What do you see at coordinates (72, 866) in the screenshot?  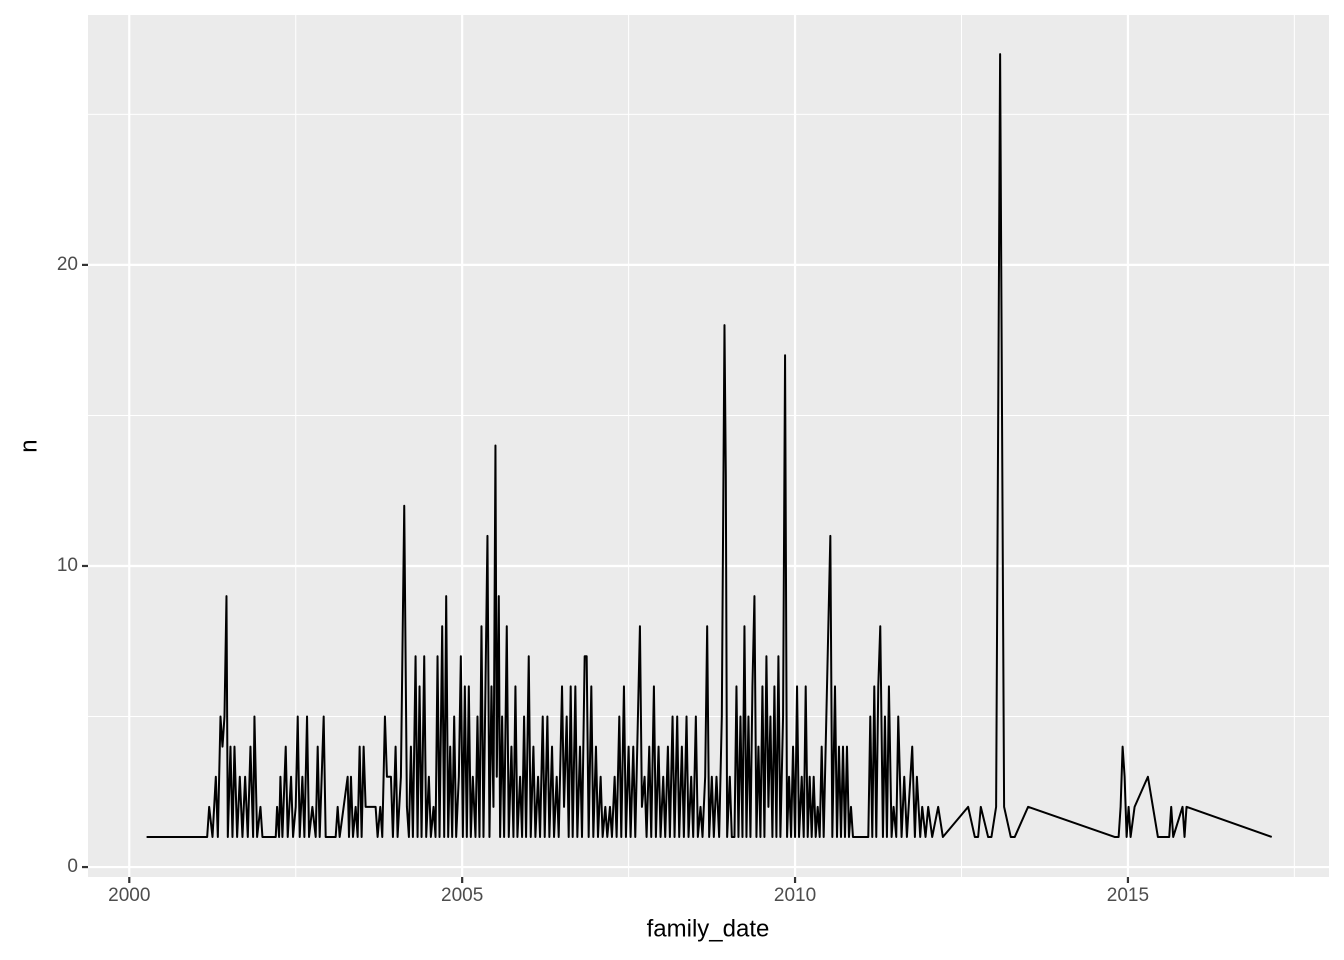 I see `y-tick-label: 0` at bounding box center [72, 866].